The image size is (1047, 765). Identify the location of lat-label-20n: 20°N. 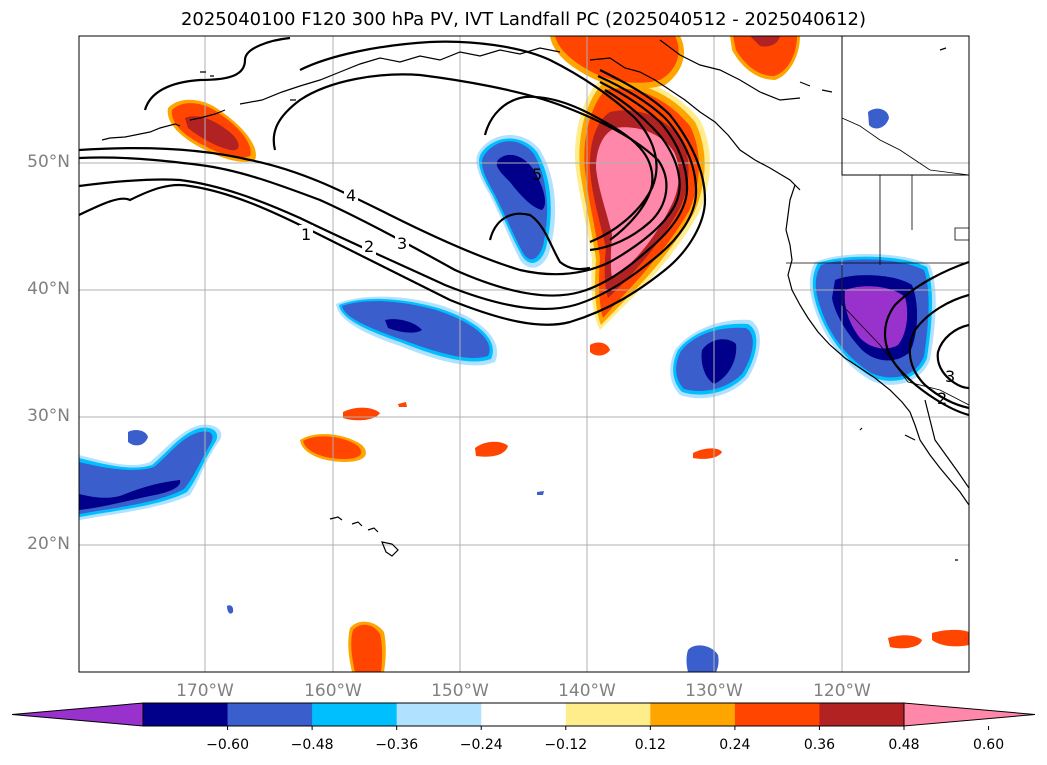
(48, 544).